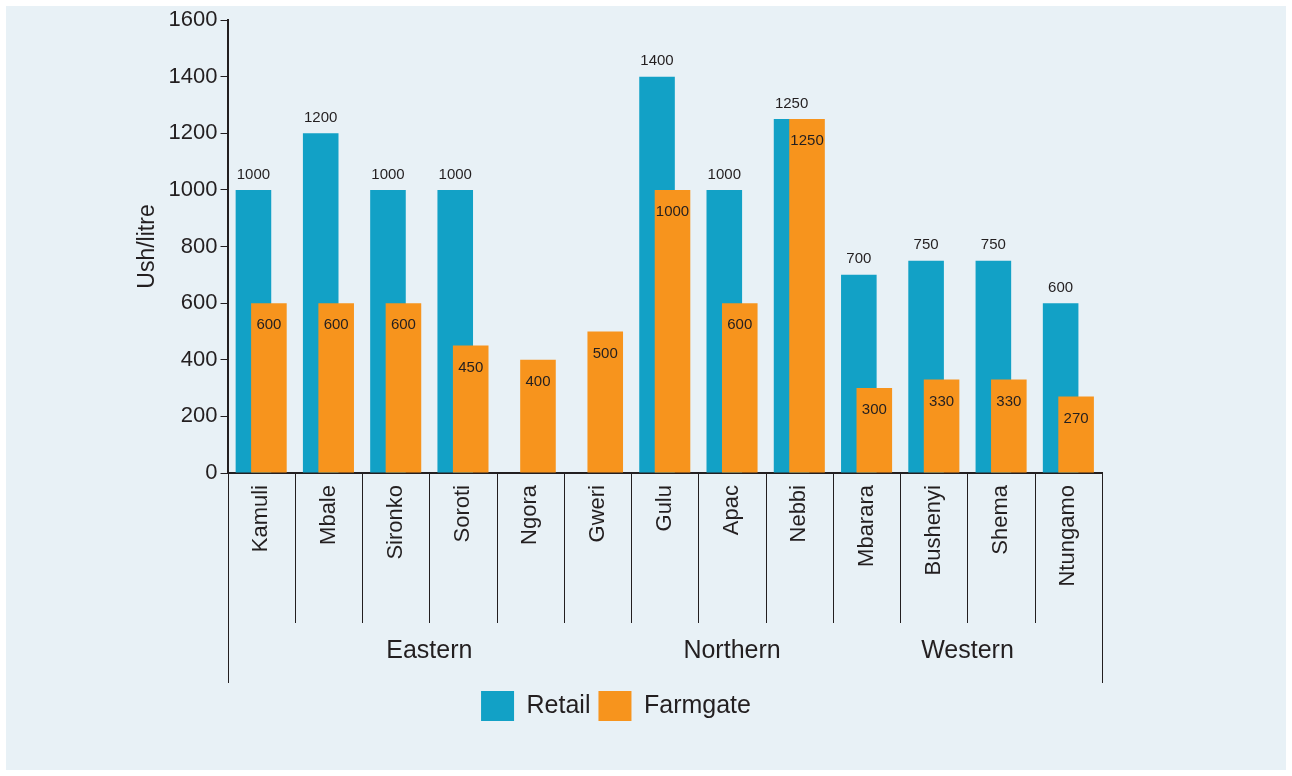 This screenshot has height=776, width=1292. Describe the element at coordinates (193, 75) in the screenshot. I see `y-tick-label: 1400` at that location.